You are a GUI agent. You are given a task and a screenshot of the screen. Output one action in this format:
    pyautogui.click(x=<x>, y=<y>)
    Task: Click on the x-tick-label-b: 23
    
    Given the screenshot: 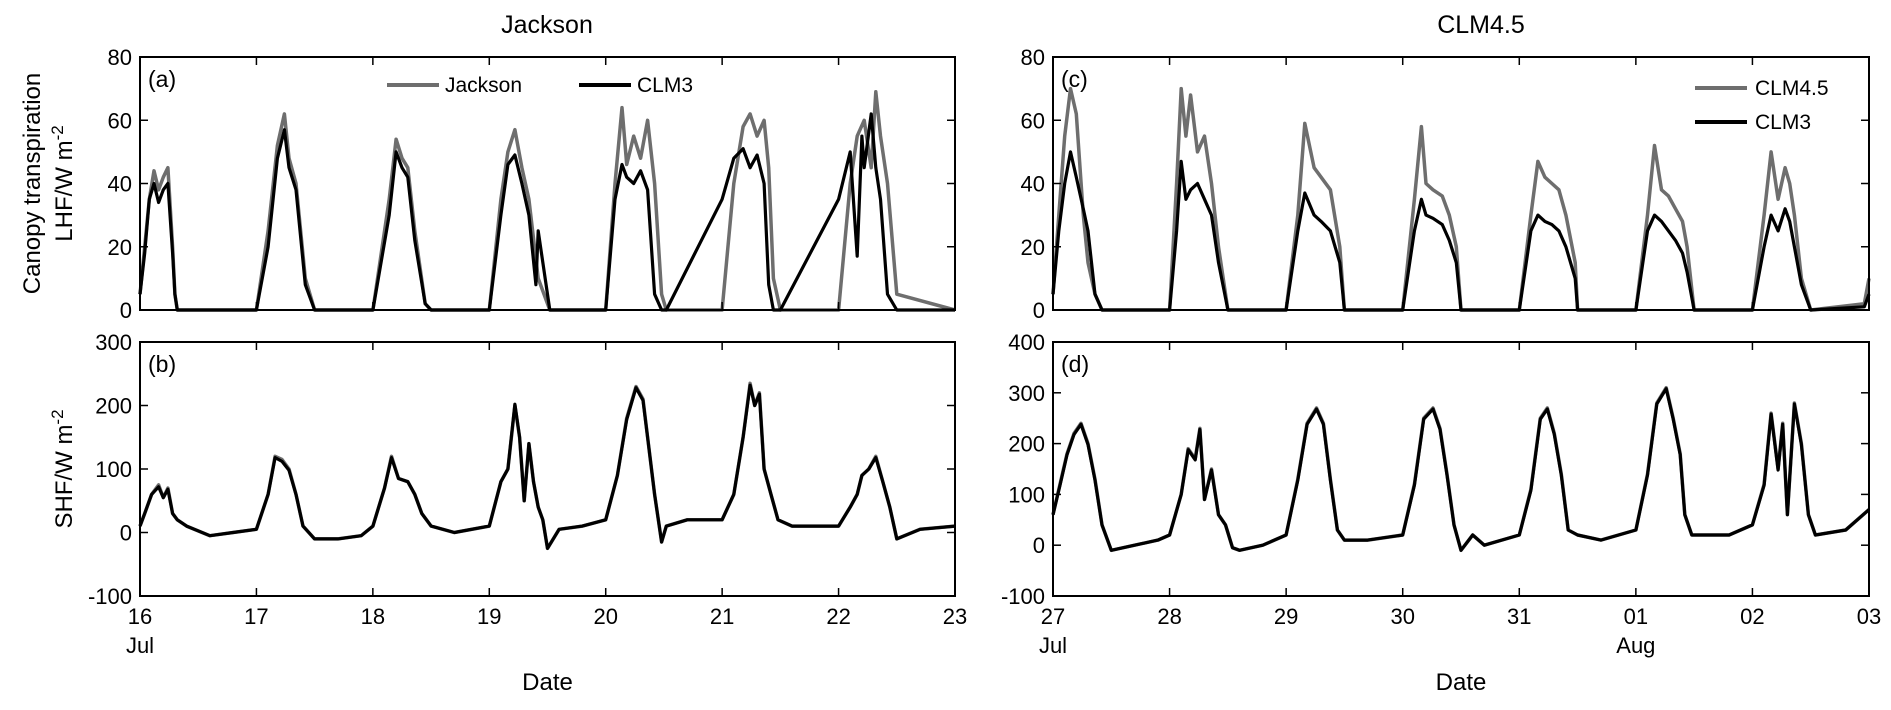 What is the action you would take?
    pyautogui.click(x=955, y=616)
    